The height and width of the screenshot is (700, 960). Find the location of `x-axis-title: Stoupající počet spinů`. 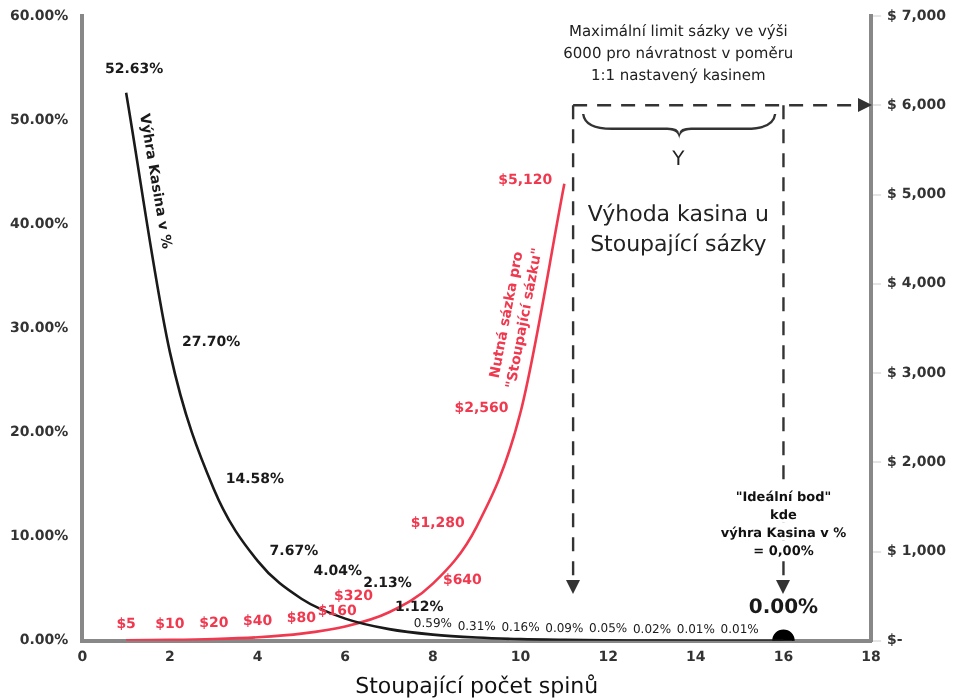

x-axis-title: Stoupající počet spinů is located at coordinates (477, 685).